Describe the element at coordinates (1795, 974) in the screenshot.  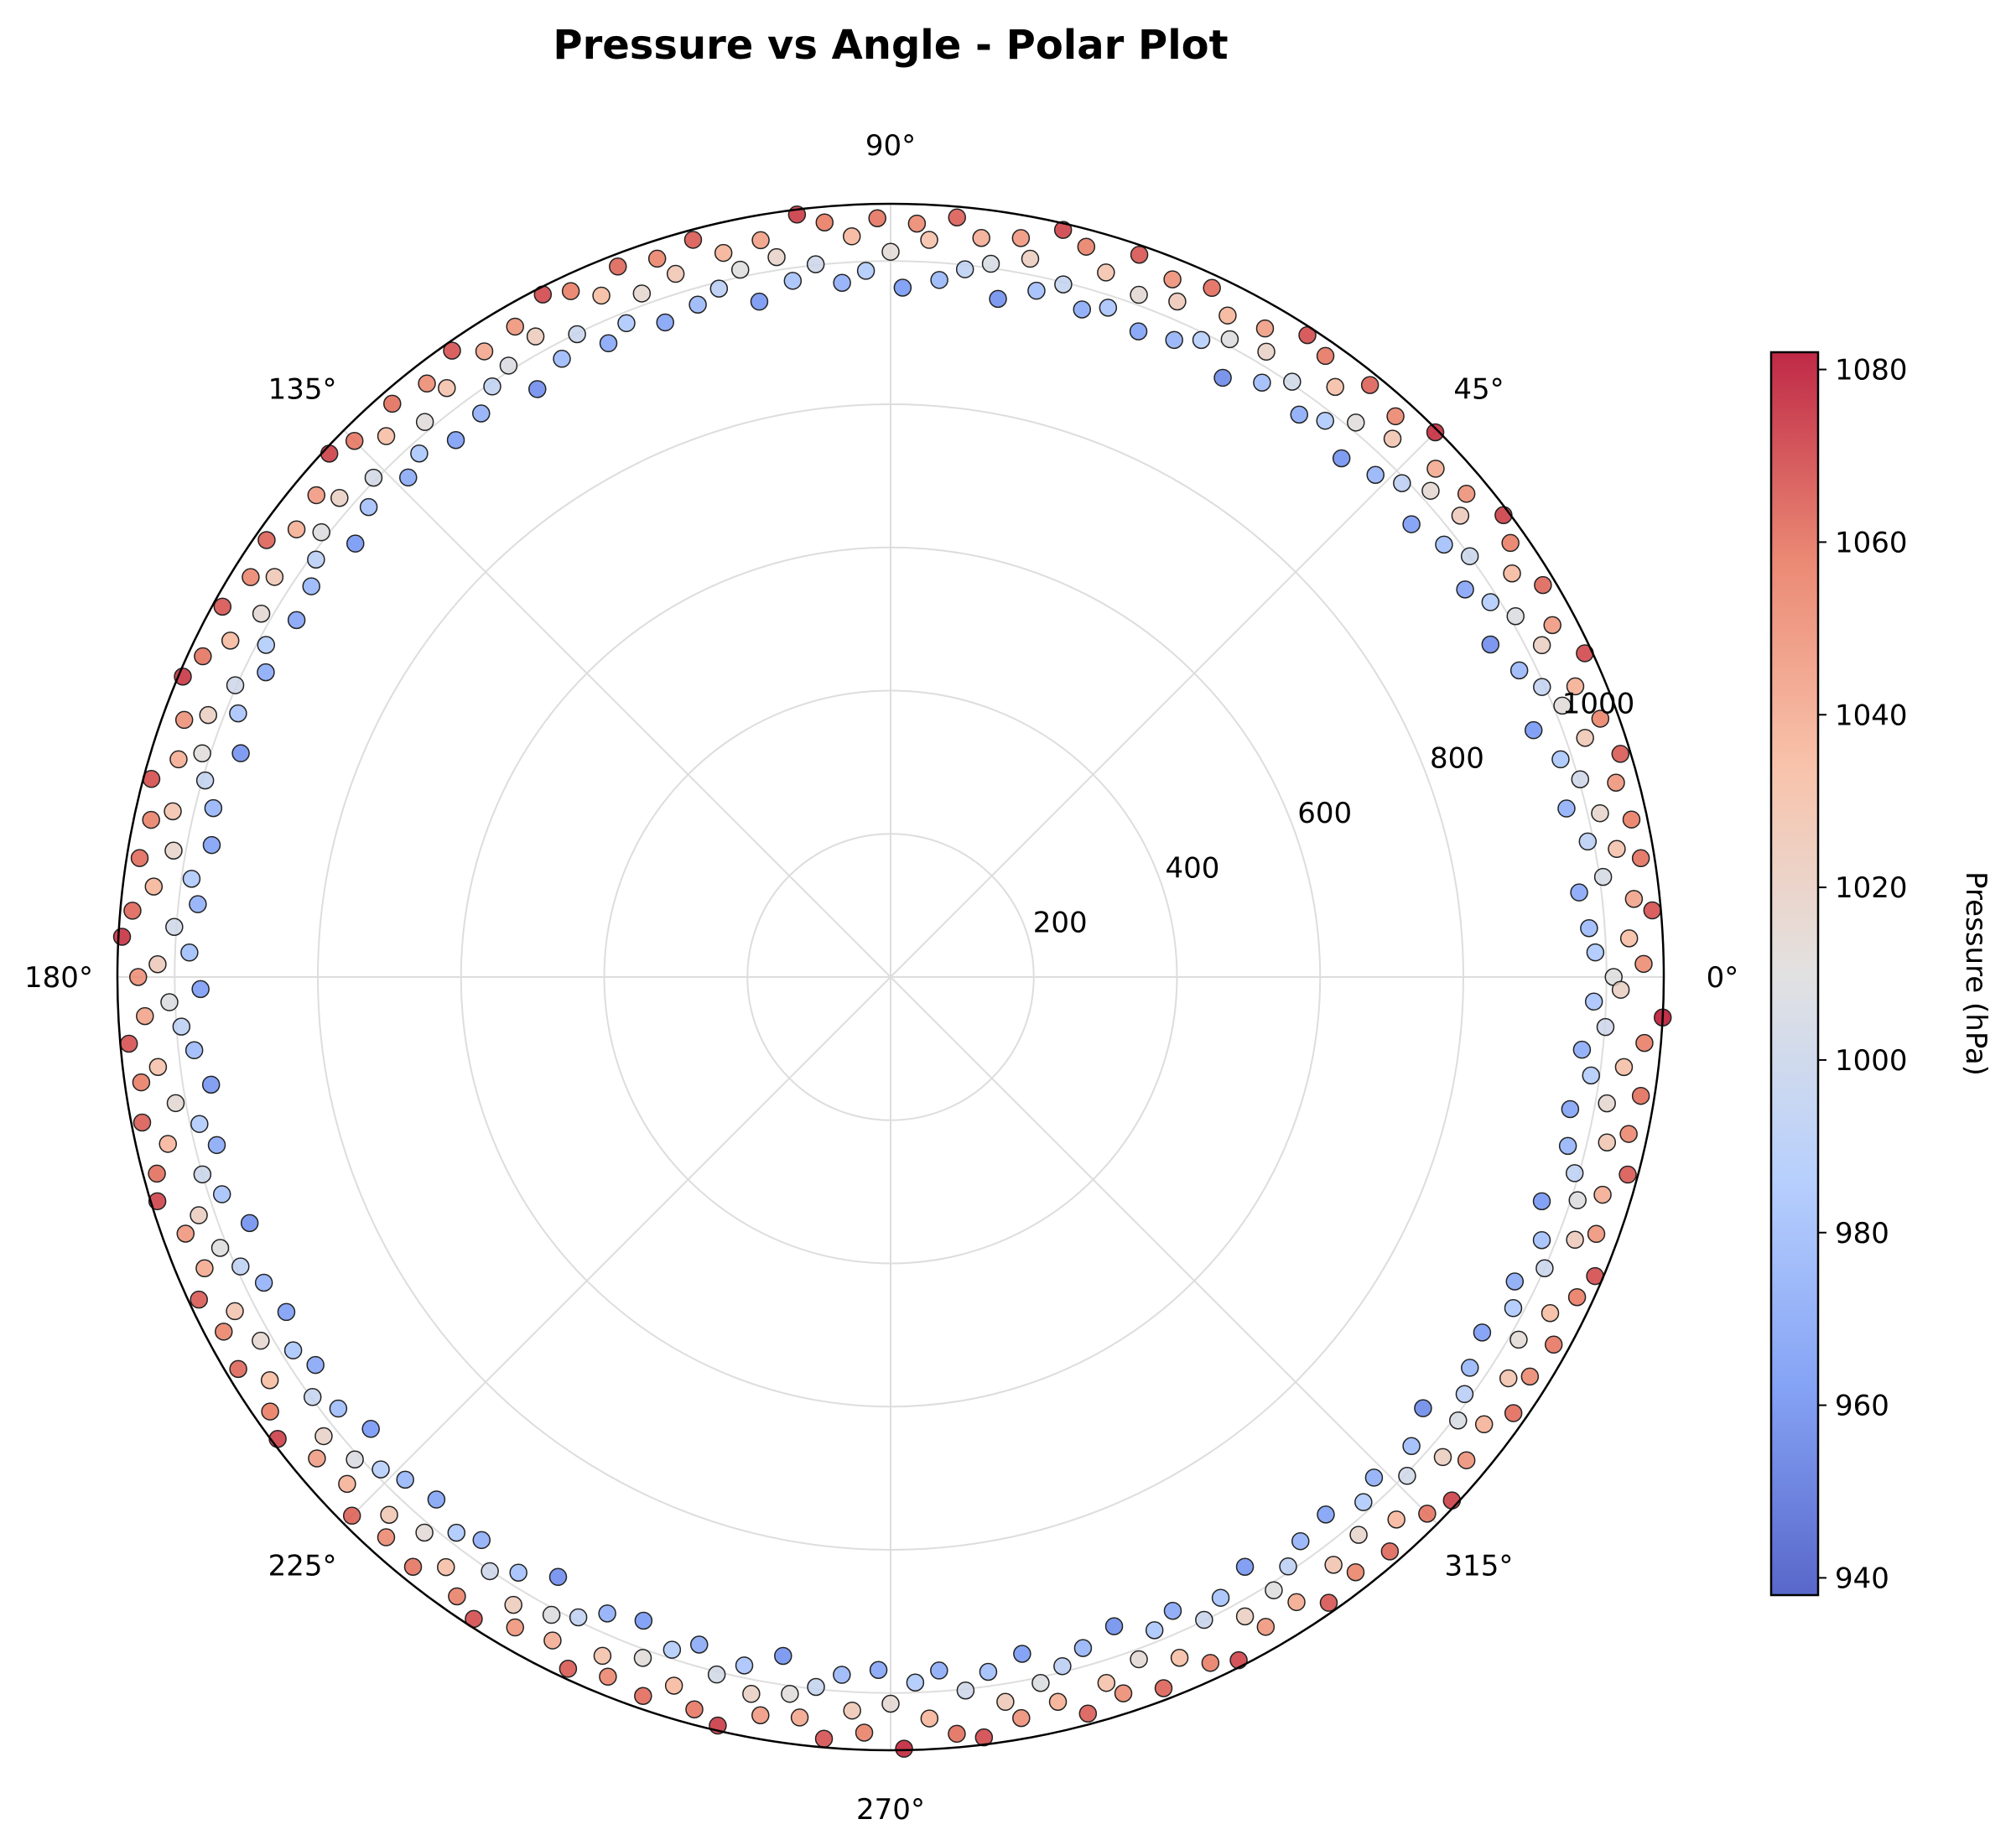
I see `colorbar-gradient` at that location.